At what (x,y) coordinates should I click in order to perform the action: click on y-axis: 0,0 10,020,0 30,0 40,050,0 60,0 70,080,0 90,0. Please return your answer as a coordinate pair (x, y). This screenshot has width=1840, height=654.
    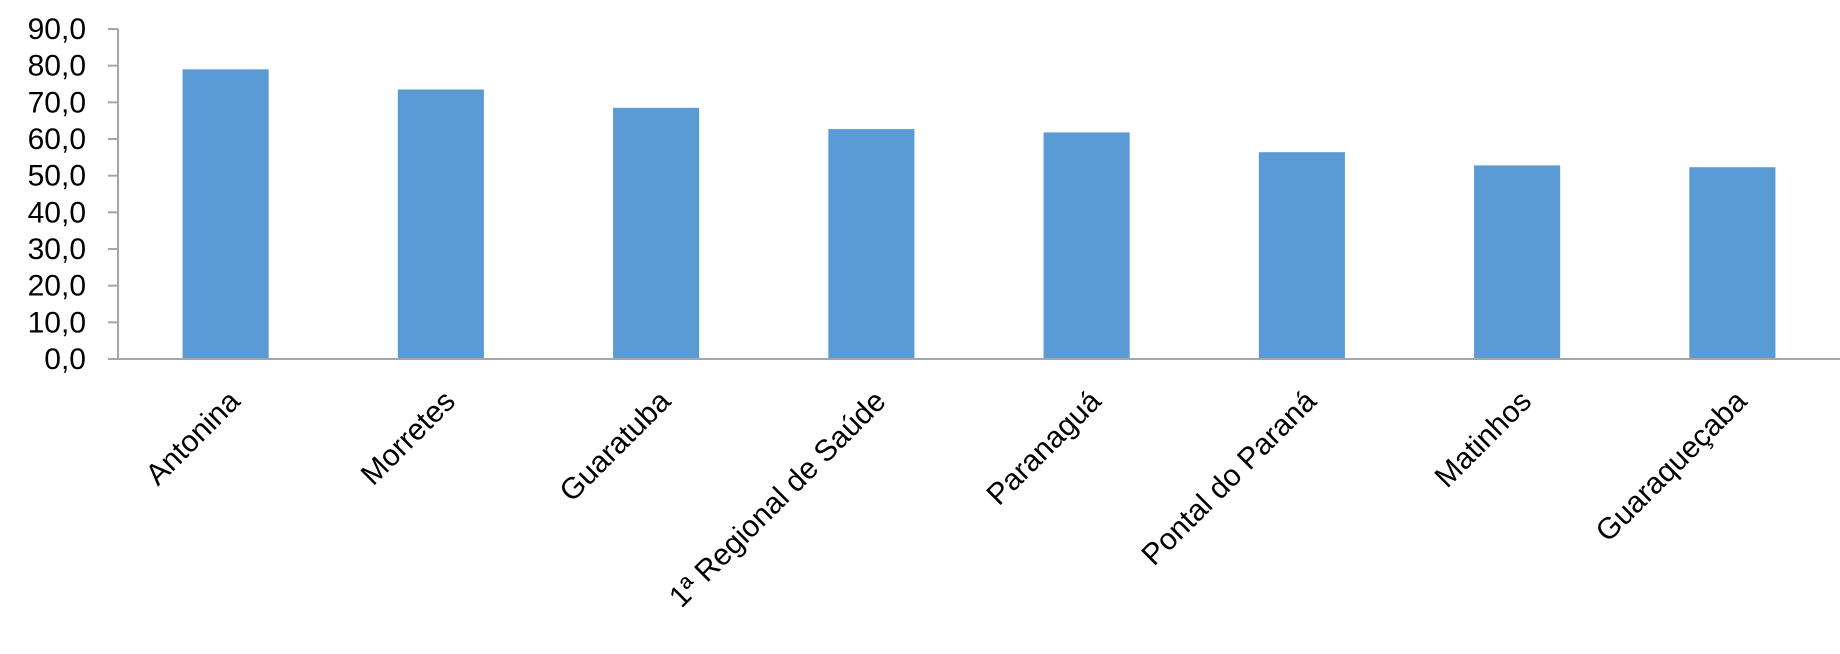
    Looking at the image, I should click on (73, 194).